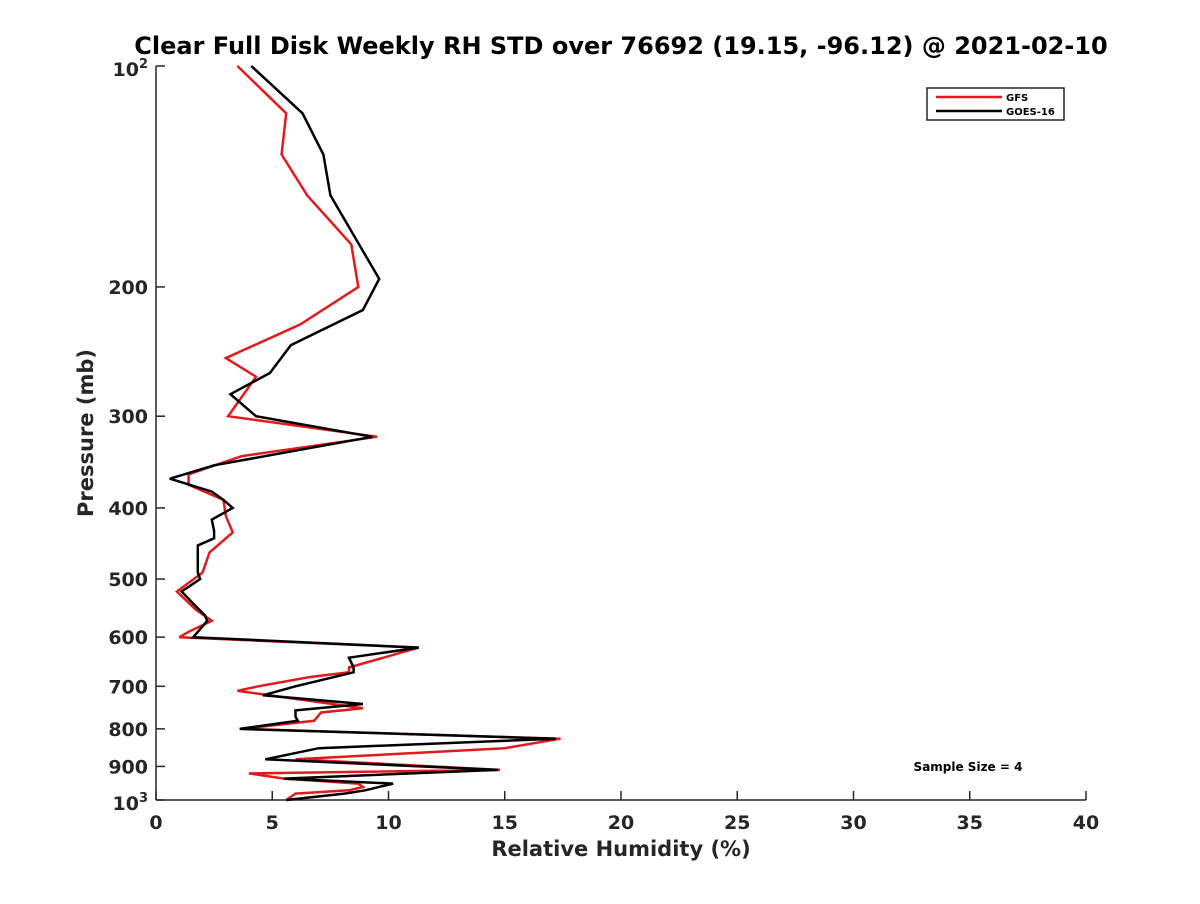 The image size is (1200, 904). What do you see at coordinates (970, 823) in the screenshot?
I see `x-tick-label: 35` at bounding box center [970, 823].